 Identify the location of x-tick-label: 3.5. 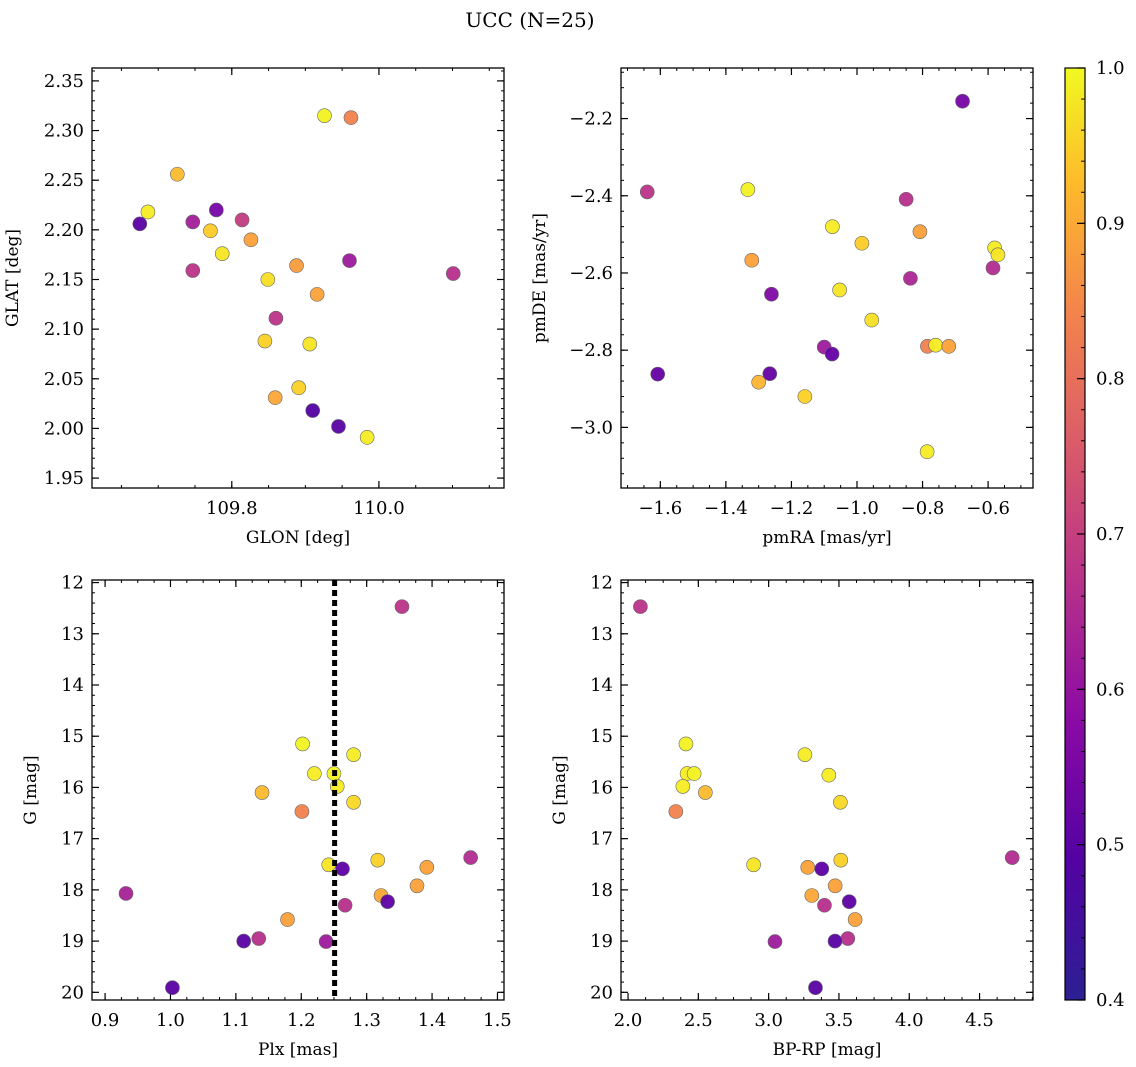
(839, 1020).